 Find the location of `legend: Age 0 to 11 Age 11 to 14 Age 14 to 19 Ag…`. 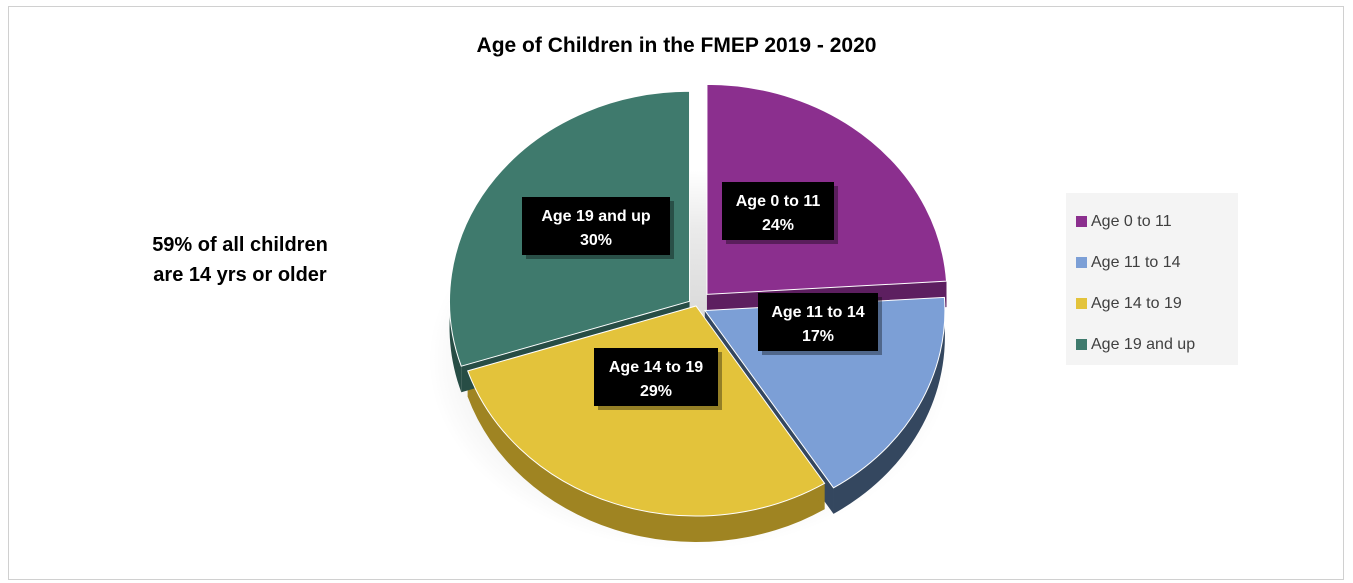

legend: Age 0 to 11 Age 11 to 14 Age 14 to 19 Ag… is located at coordinates (1152, 279).